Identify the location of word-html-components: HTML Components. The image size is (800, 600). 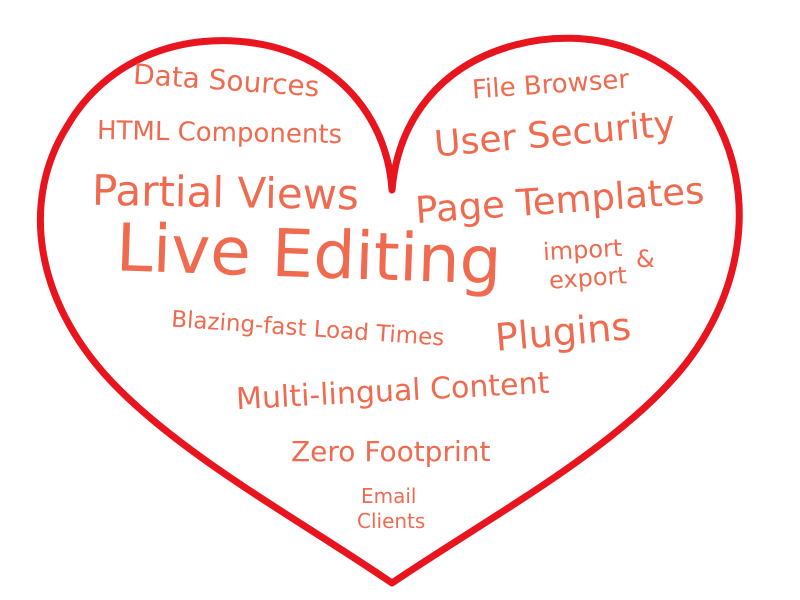
(219, 133).